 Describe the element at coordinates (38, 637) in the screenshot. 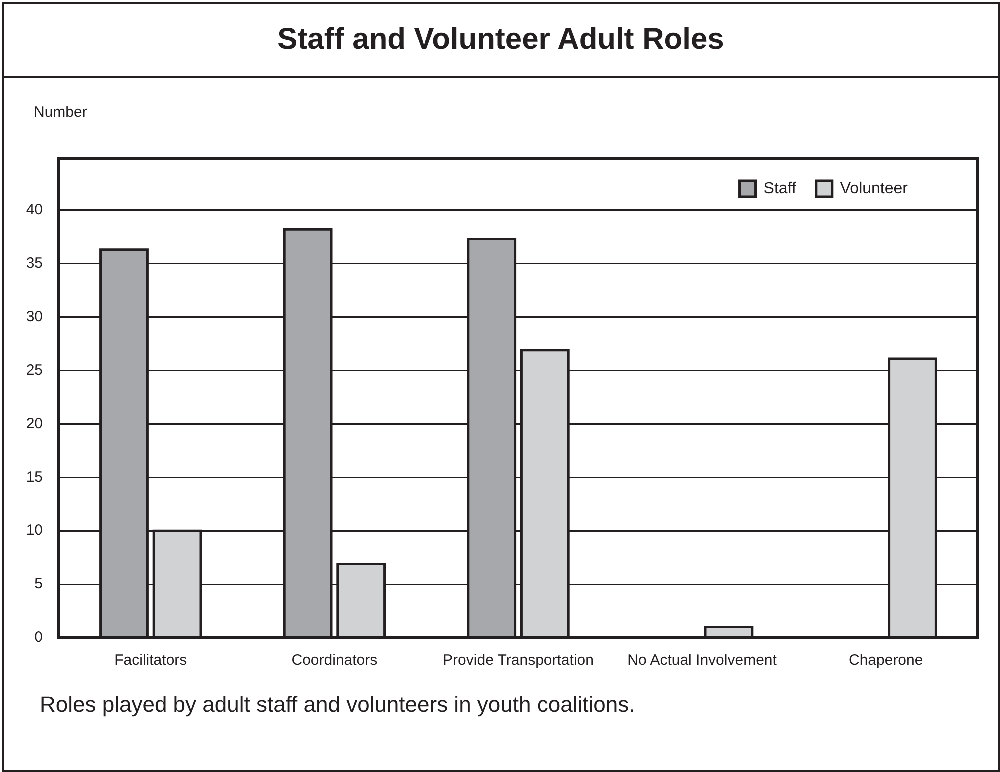

I see `y-tick-label: 0` at that location.